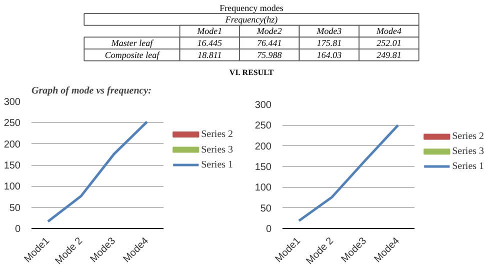 The height and width of the screenshot is (273, 502). I want to click on data-label: 175.81, so click(329, 43).